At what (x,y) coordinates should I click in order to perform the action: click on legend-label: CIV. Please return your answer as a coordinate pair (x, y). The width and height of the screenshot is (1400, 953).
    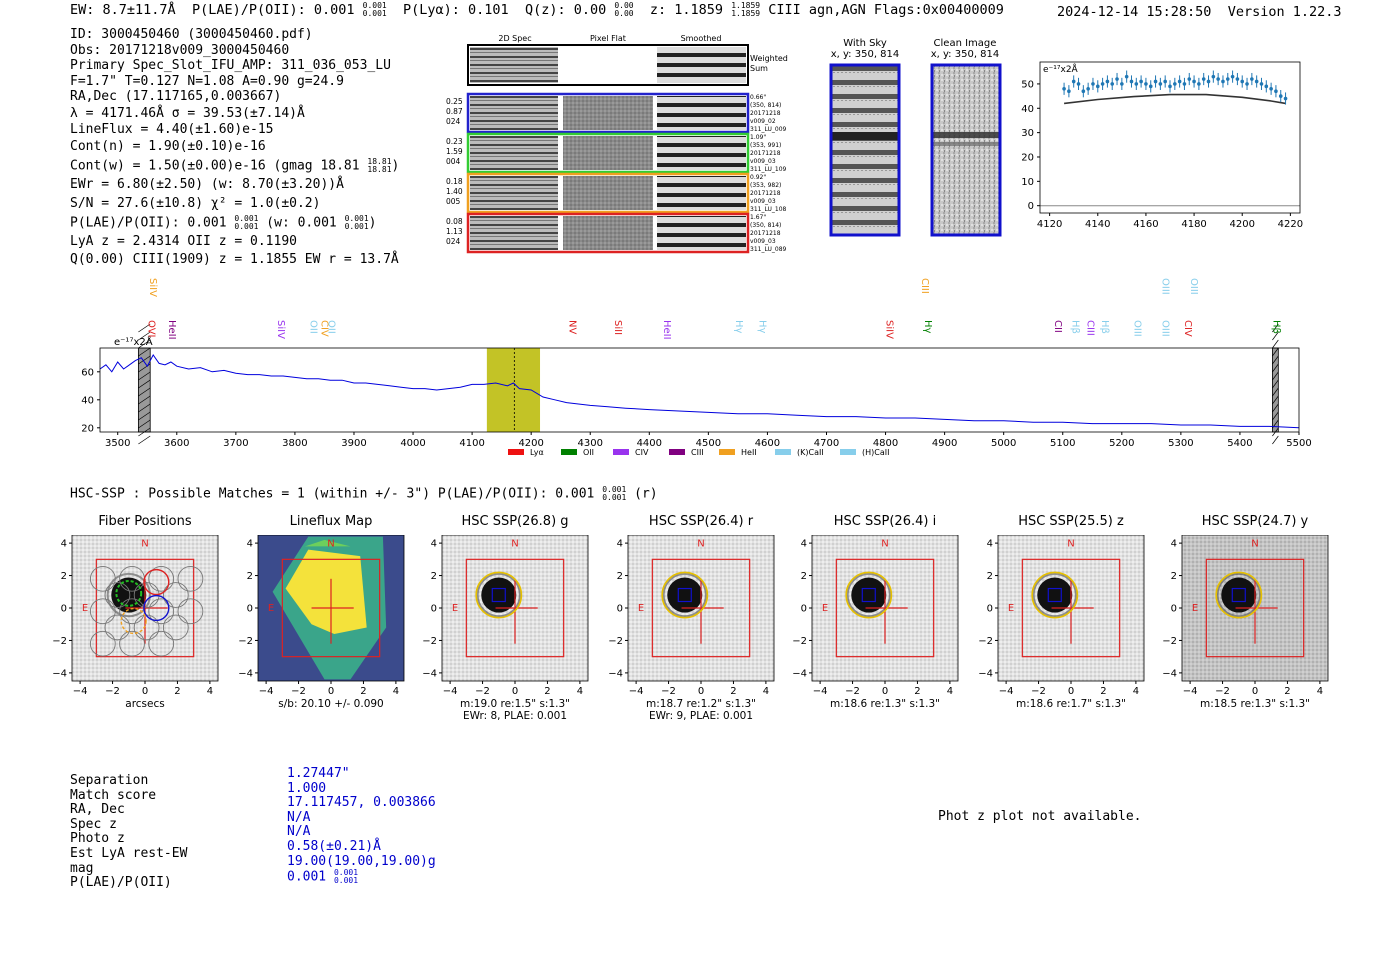
    Looking at the image, I should click on (642, 452).